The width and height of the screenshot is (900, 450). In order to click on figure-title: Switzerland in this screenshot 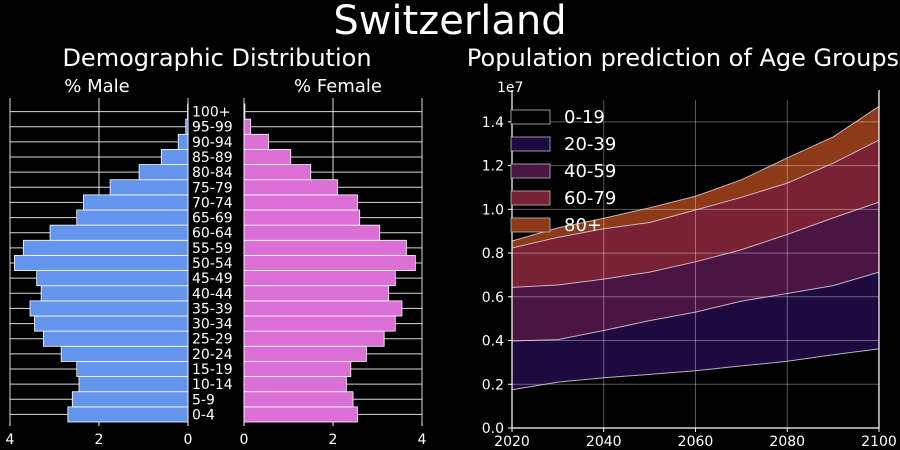, I will do `click(449, 22)`.